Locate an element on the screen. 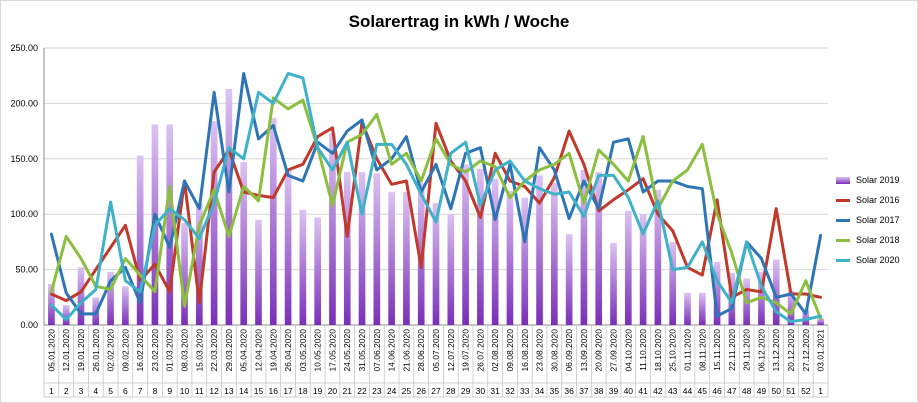  x-date-label: 03.05.2020 is located at coordinates (303, 350).